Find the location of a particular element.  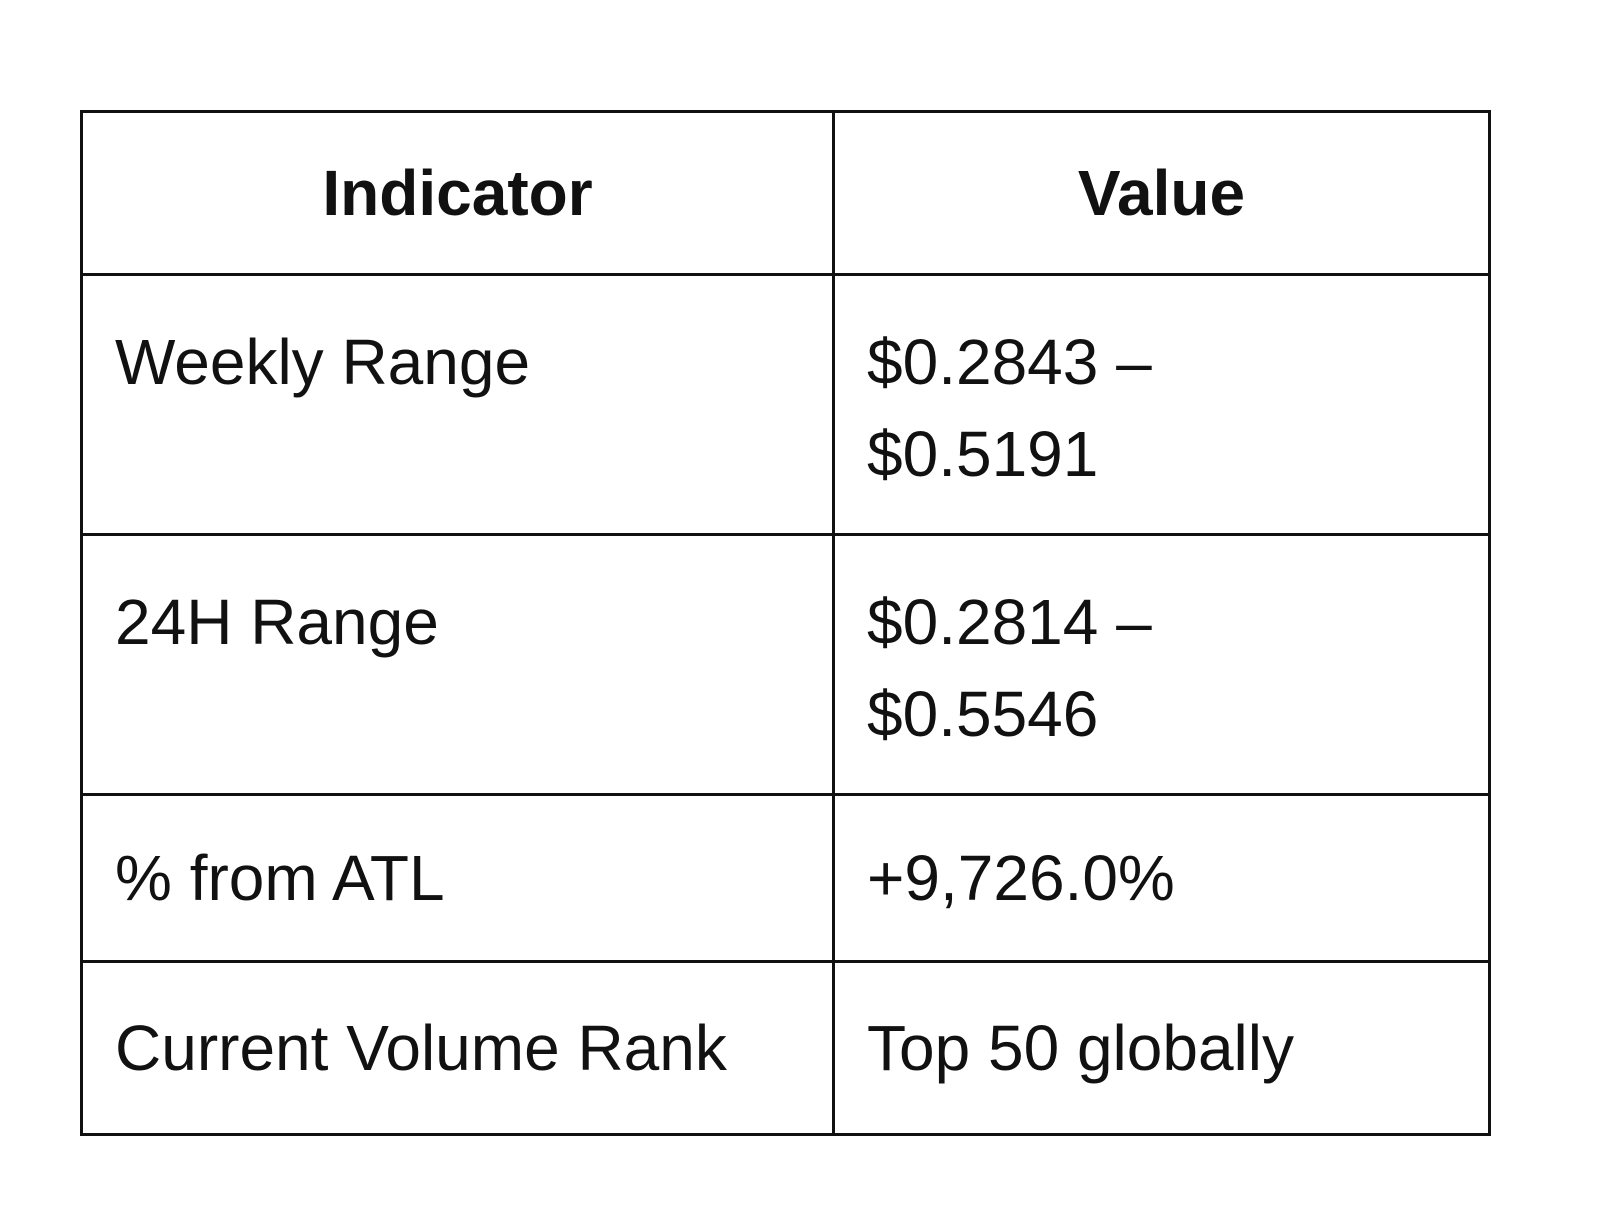

value-line-1: $0.2843 – is located at coordinates (1009, 362).